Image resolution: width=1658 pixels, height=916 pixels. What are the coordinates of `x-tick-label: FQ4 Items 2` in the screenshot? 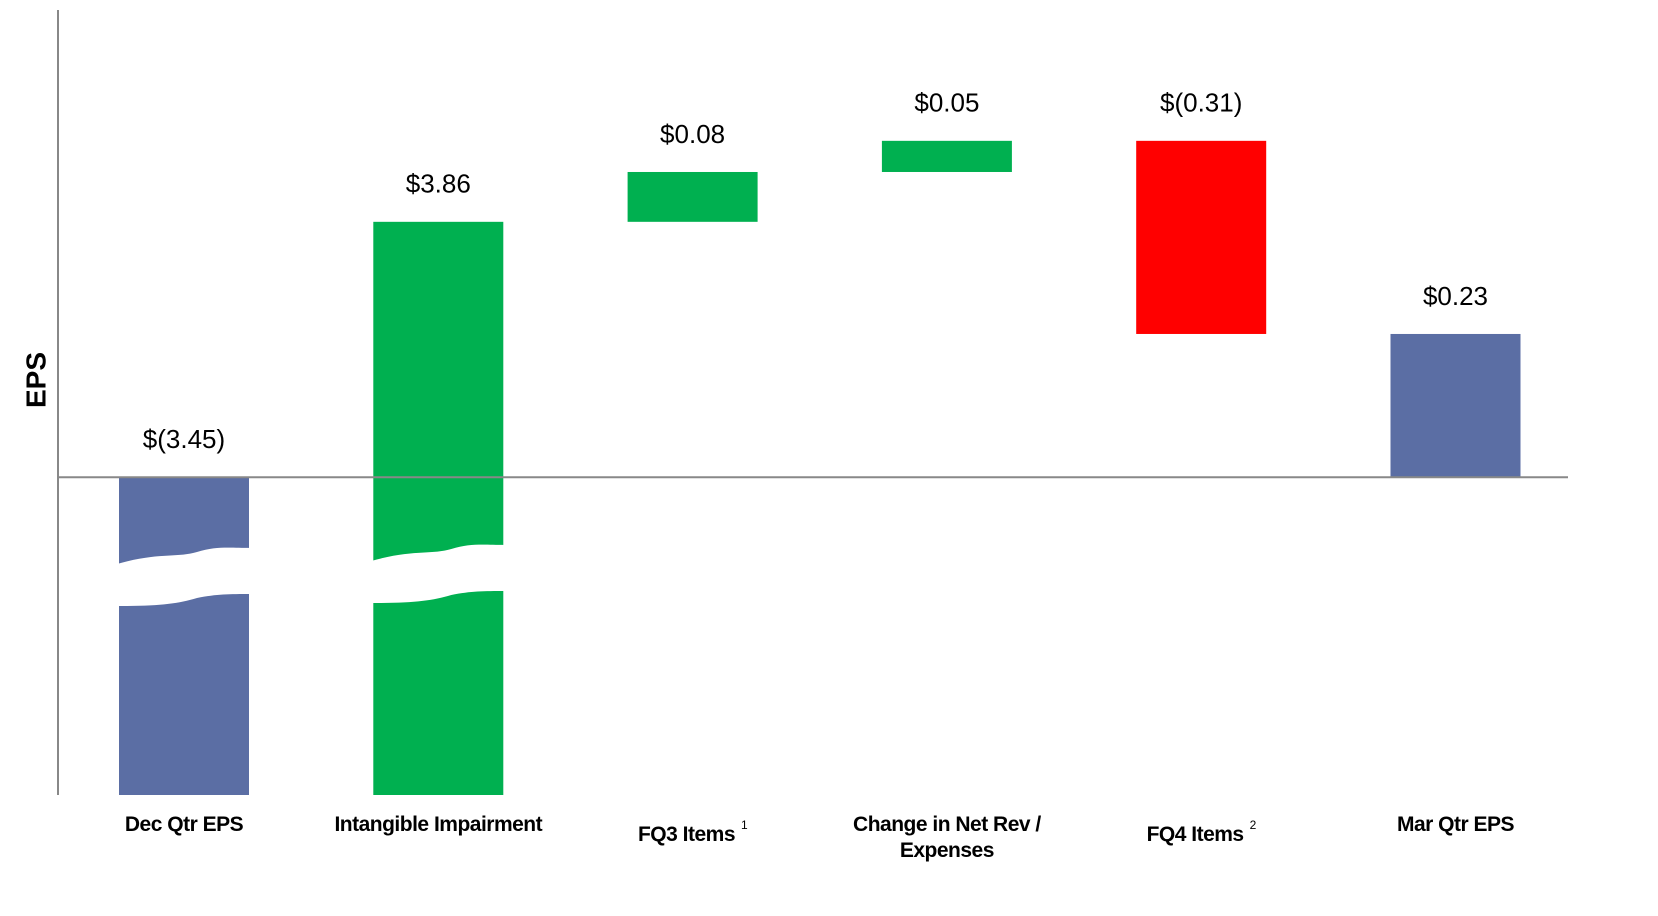 It's located at (1201, 830).